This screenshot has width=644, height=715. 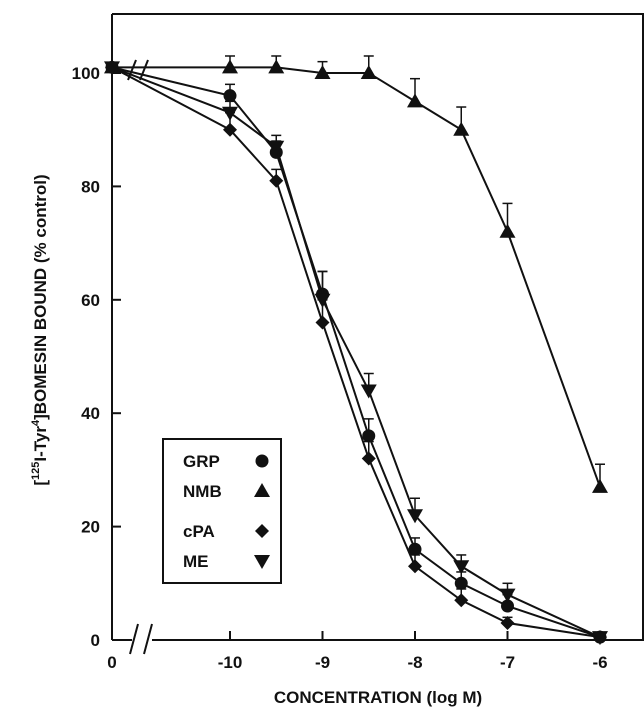 I want to click on x-tick-label: 0, so click(x=111, y=662).